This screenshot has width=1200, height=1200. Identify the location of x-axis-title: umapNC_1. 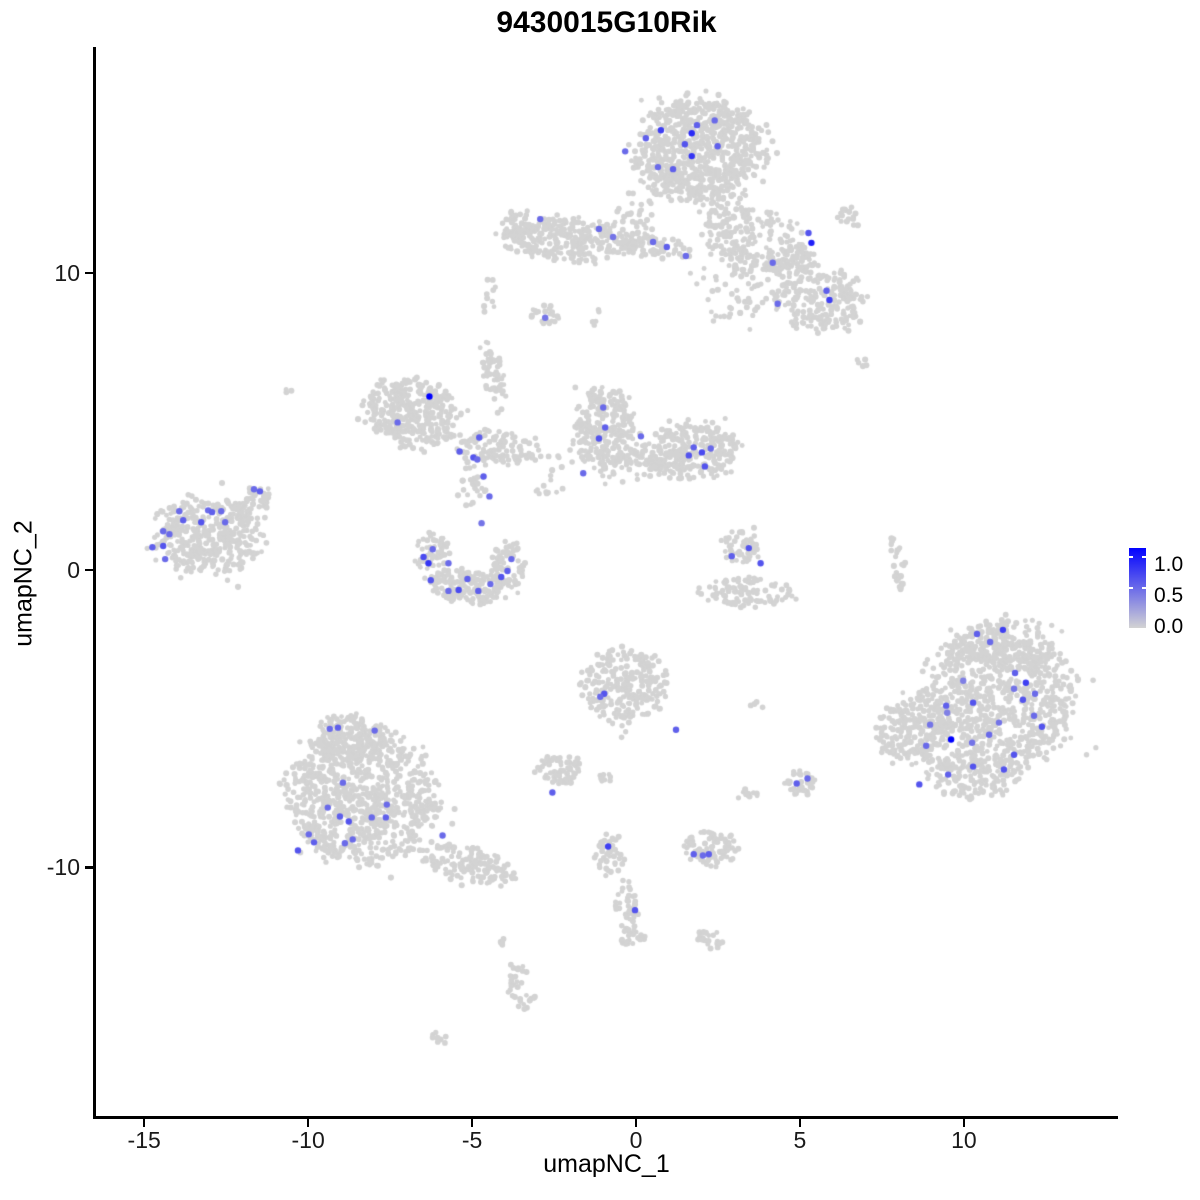
(606, 1164).